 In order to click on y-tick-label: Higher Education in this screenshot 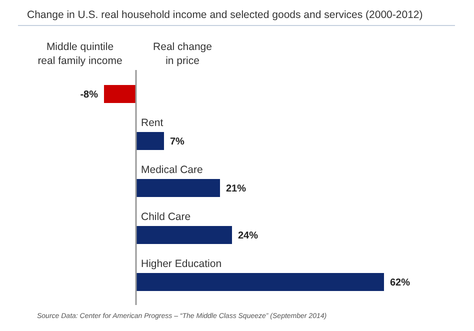, I will do `click(181, 264)`.